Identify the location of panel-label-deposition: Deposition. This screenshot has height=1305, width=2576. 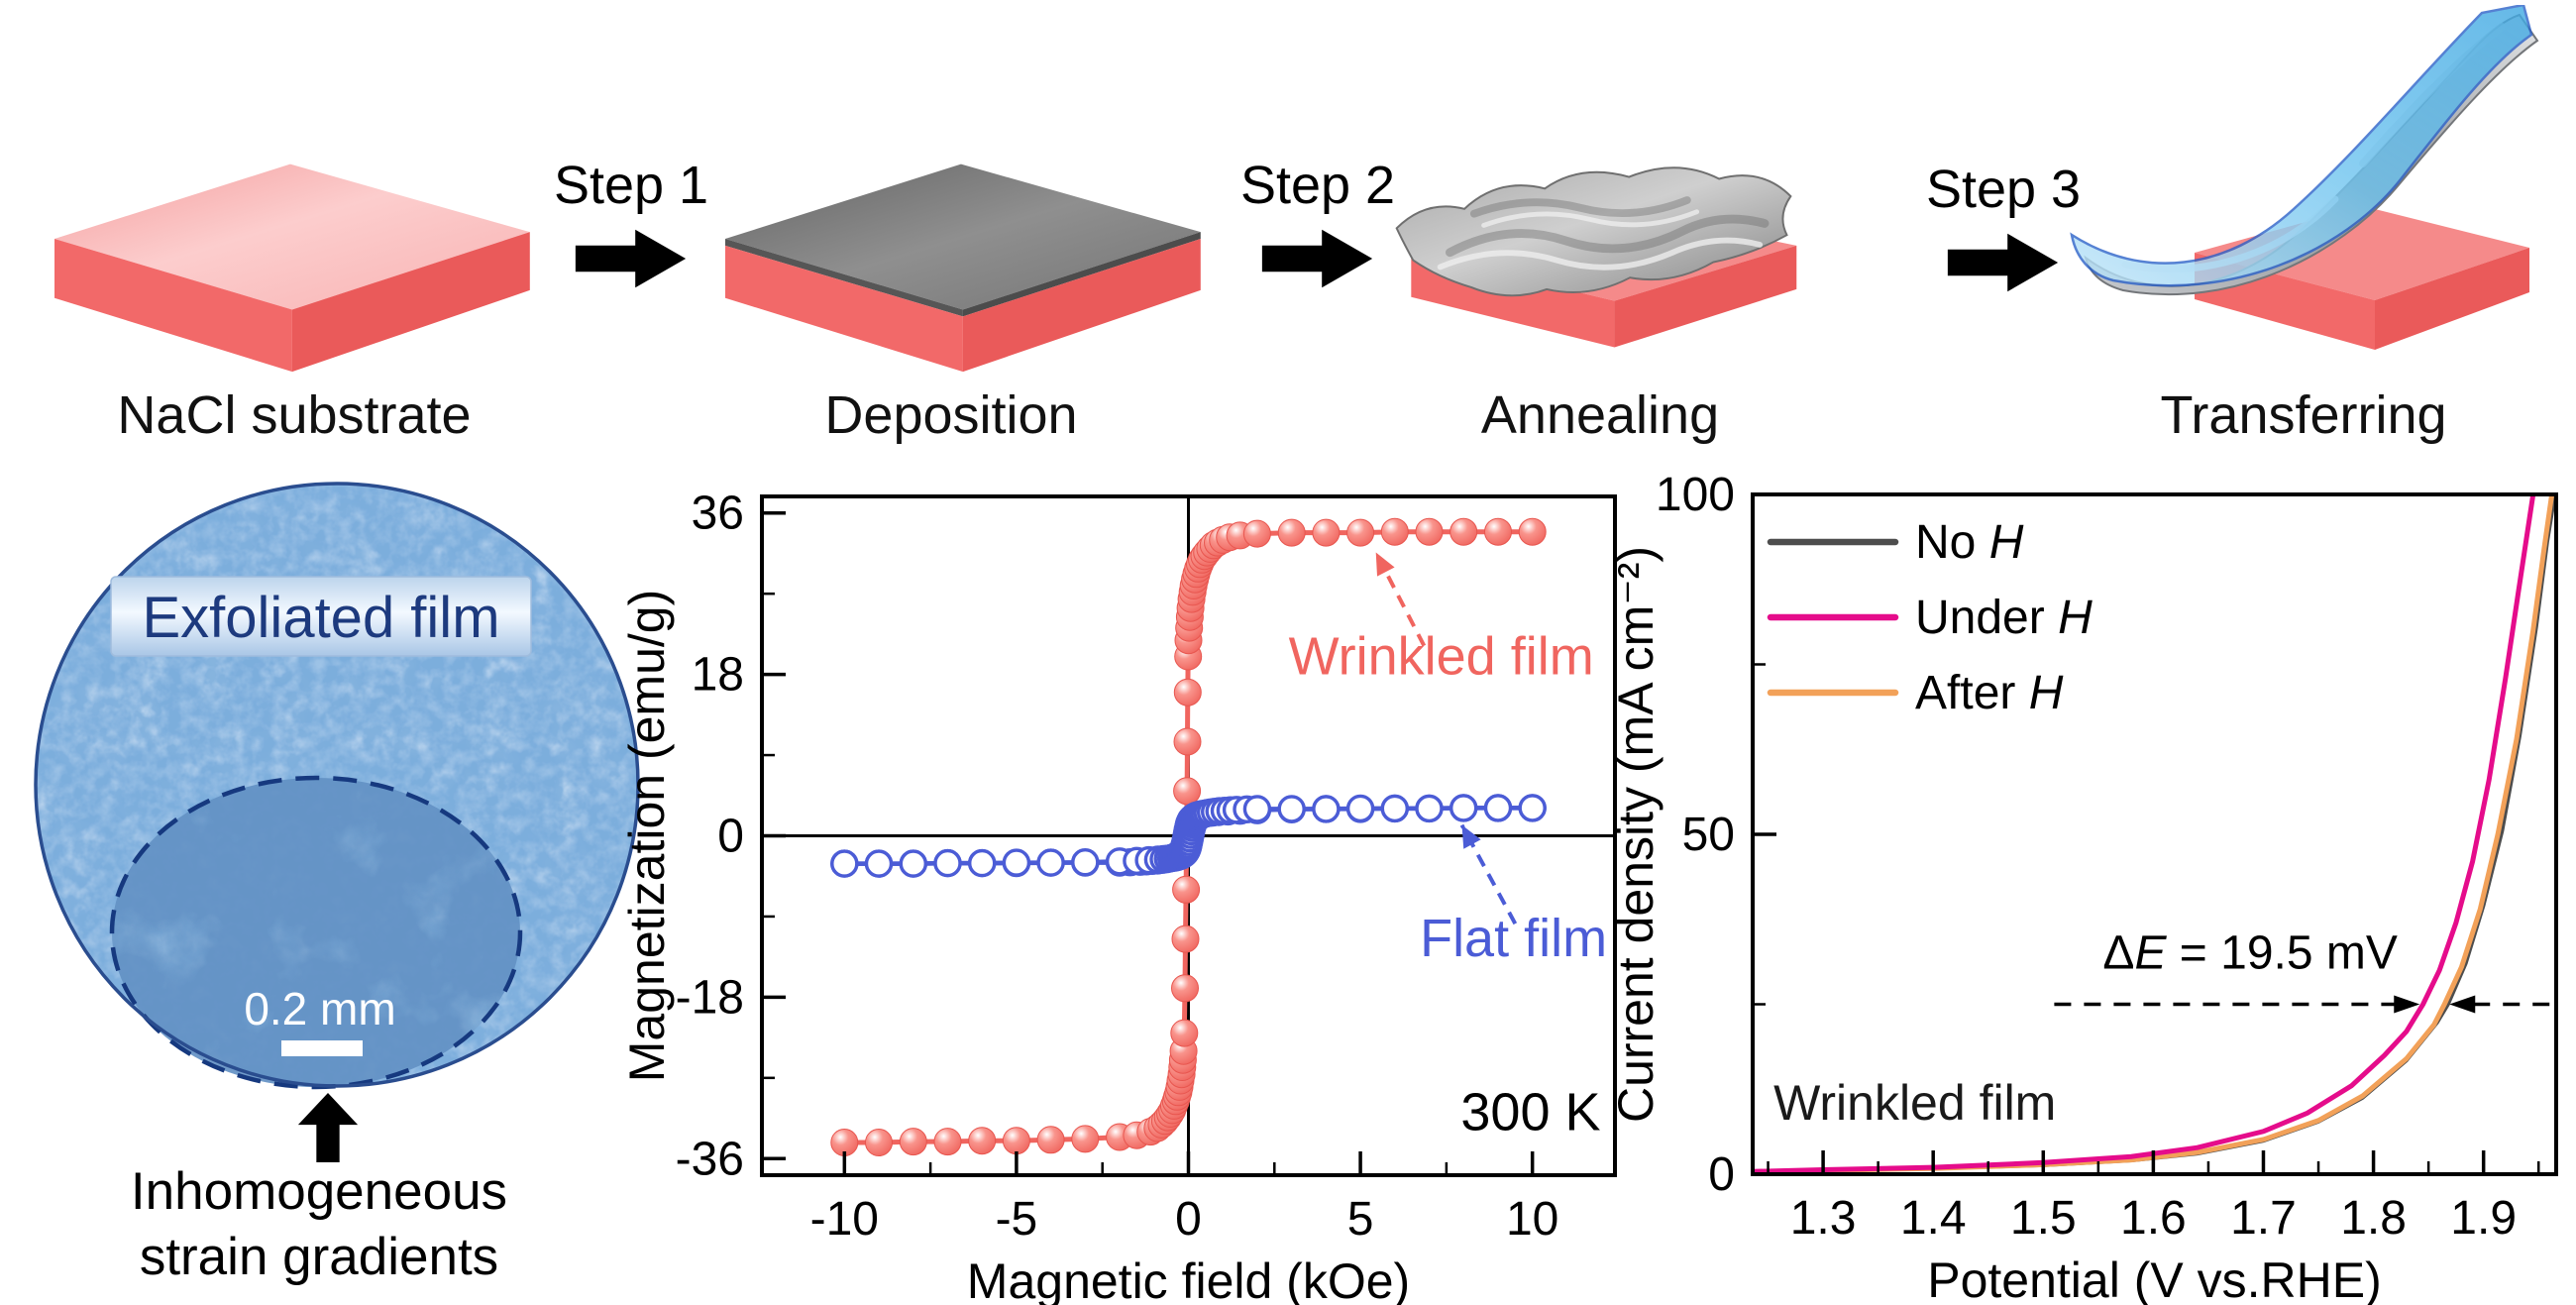
(951, 415).